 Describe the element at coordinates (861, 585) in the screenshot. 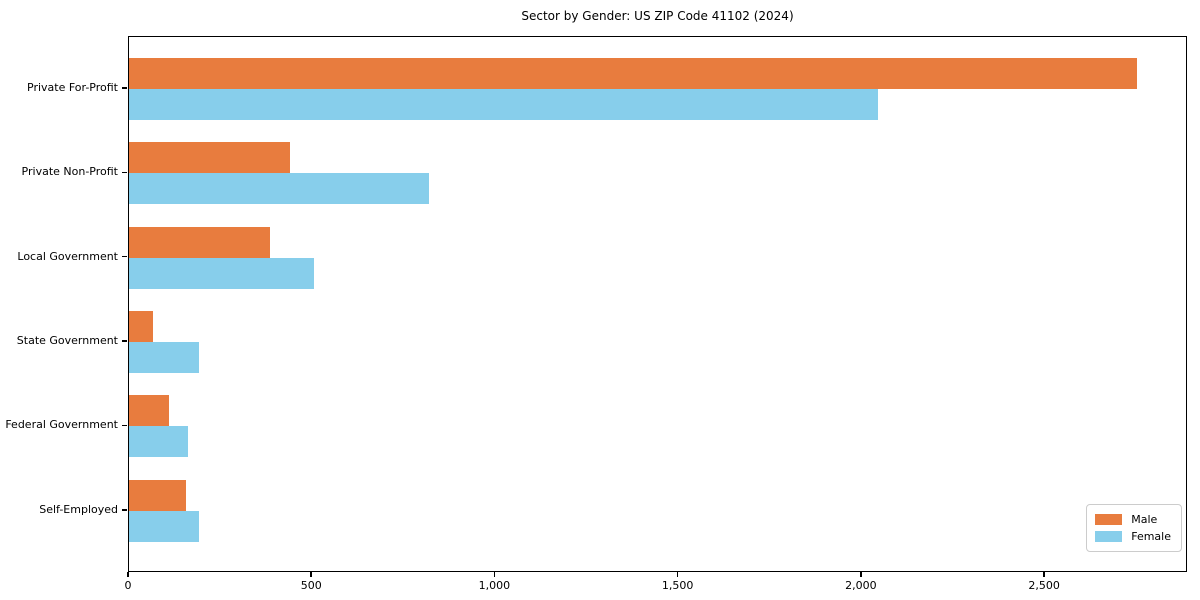

I see `x-tick-label-2000: 2,000` at that location.